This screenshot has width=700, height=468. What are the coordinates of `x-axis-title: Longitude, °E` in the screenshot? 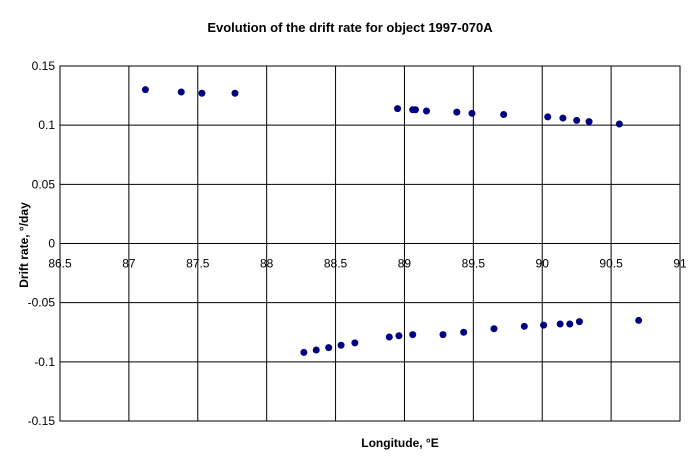 It's located at (399, 443).